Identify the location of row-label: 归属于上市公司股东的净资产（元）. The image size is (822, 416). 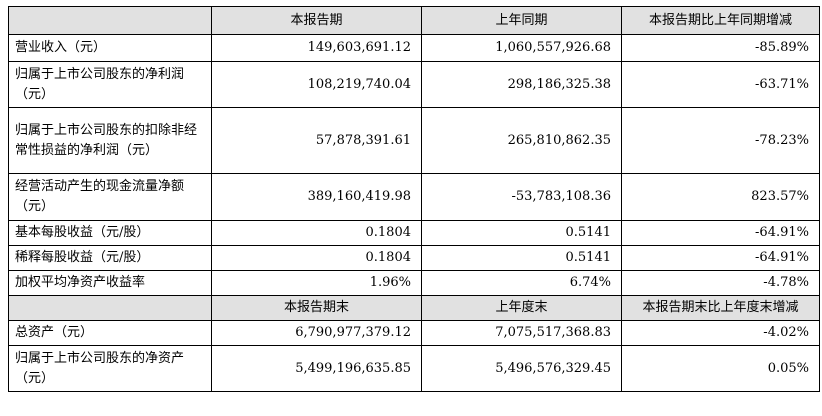
(110, 368).